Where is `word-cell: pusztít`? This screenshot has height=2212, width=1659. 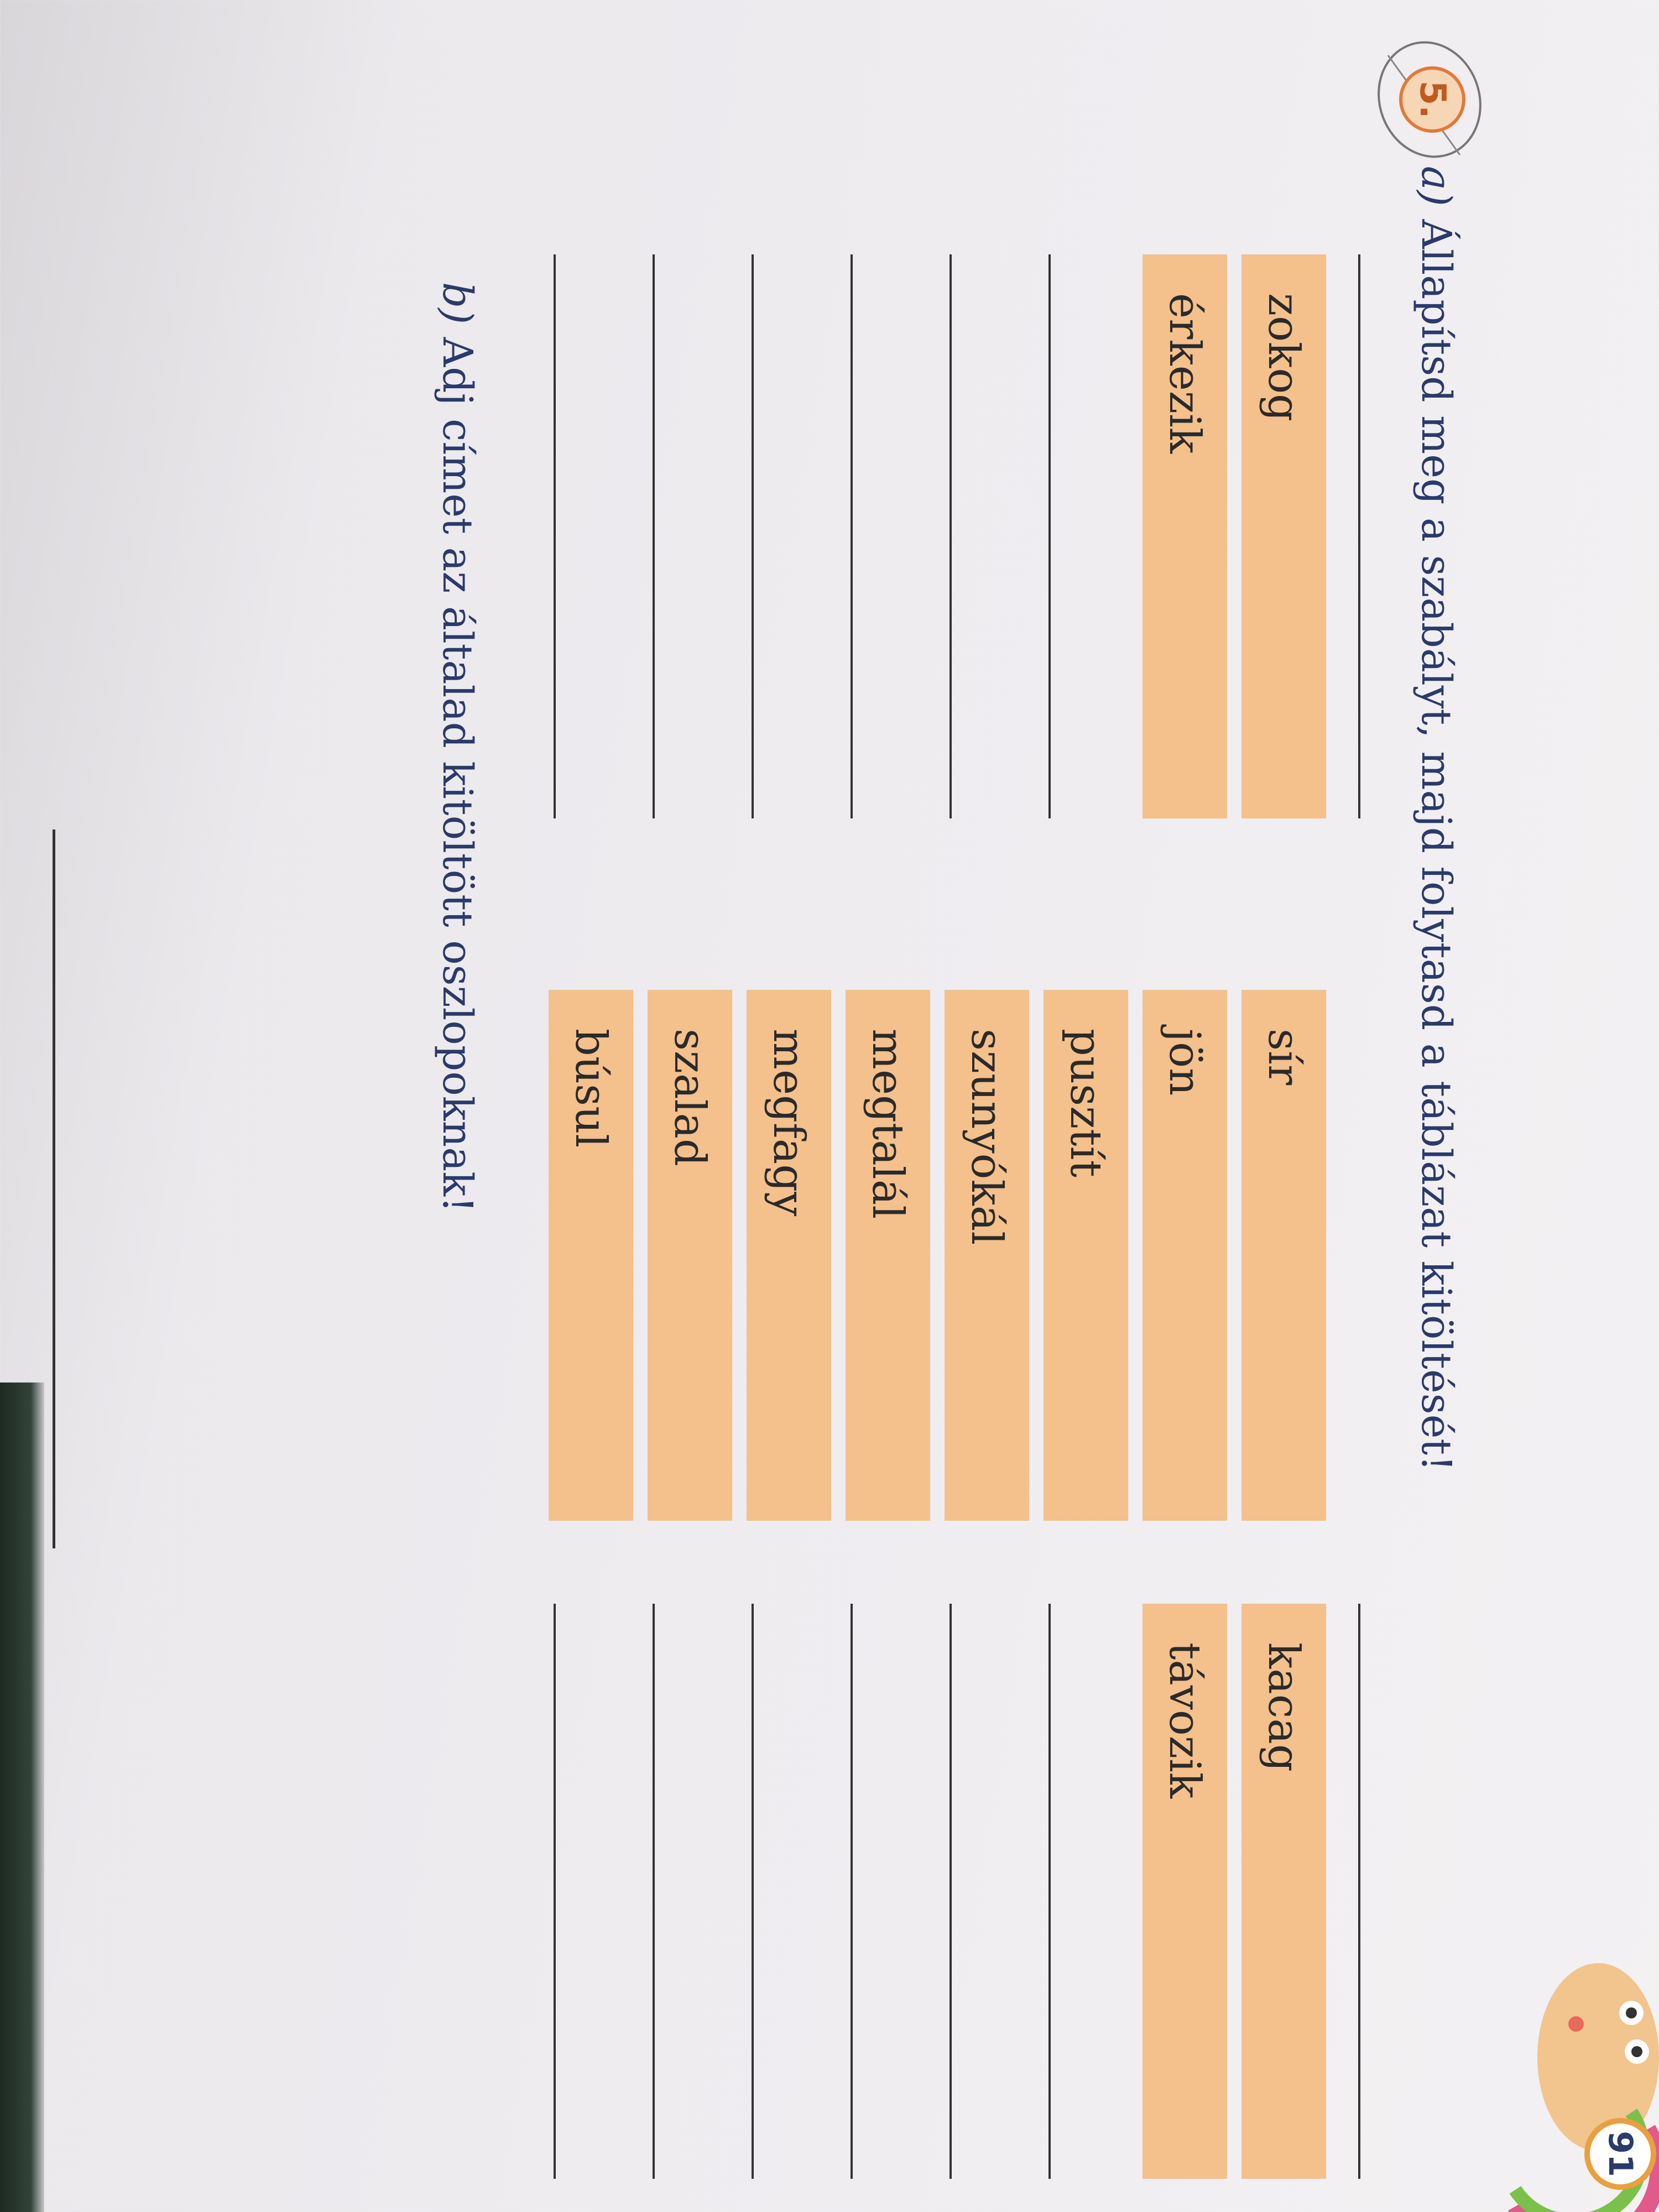 word-cell: pusztít is located at coordinates (1086, 1256).